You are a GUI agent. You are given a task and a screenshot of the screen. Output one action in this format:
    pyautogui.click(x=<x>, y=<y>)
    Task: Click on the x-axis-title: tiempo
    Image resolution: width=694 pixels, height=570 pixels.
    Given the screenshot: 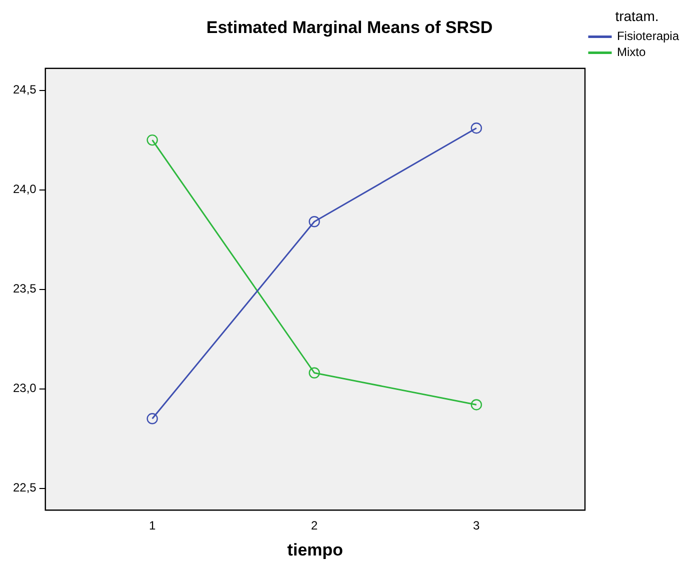 What is the action you would take?
    pyautogui.click(x=315, y=550)
    